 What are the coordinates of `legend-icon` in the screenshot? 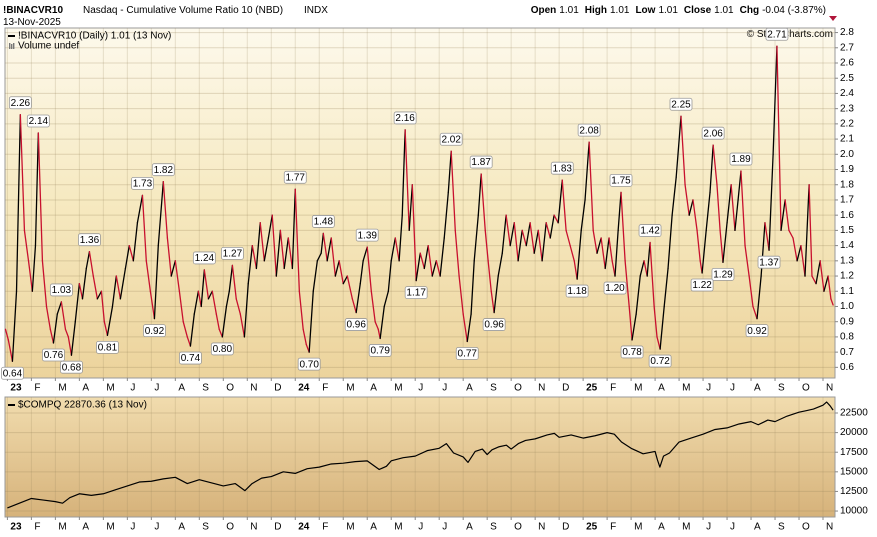 It's located at (14, 46).